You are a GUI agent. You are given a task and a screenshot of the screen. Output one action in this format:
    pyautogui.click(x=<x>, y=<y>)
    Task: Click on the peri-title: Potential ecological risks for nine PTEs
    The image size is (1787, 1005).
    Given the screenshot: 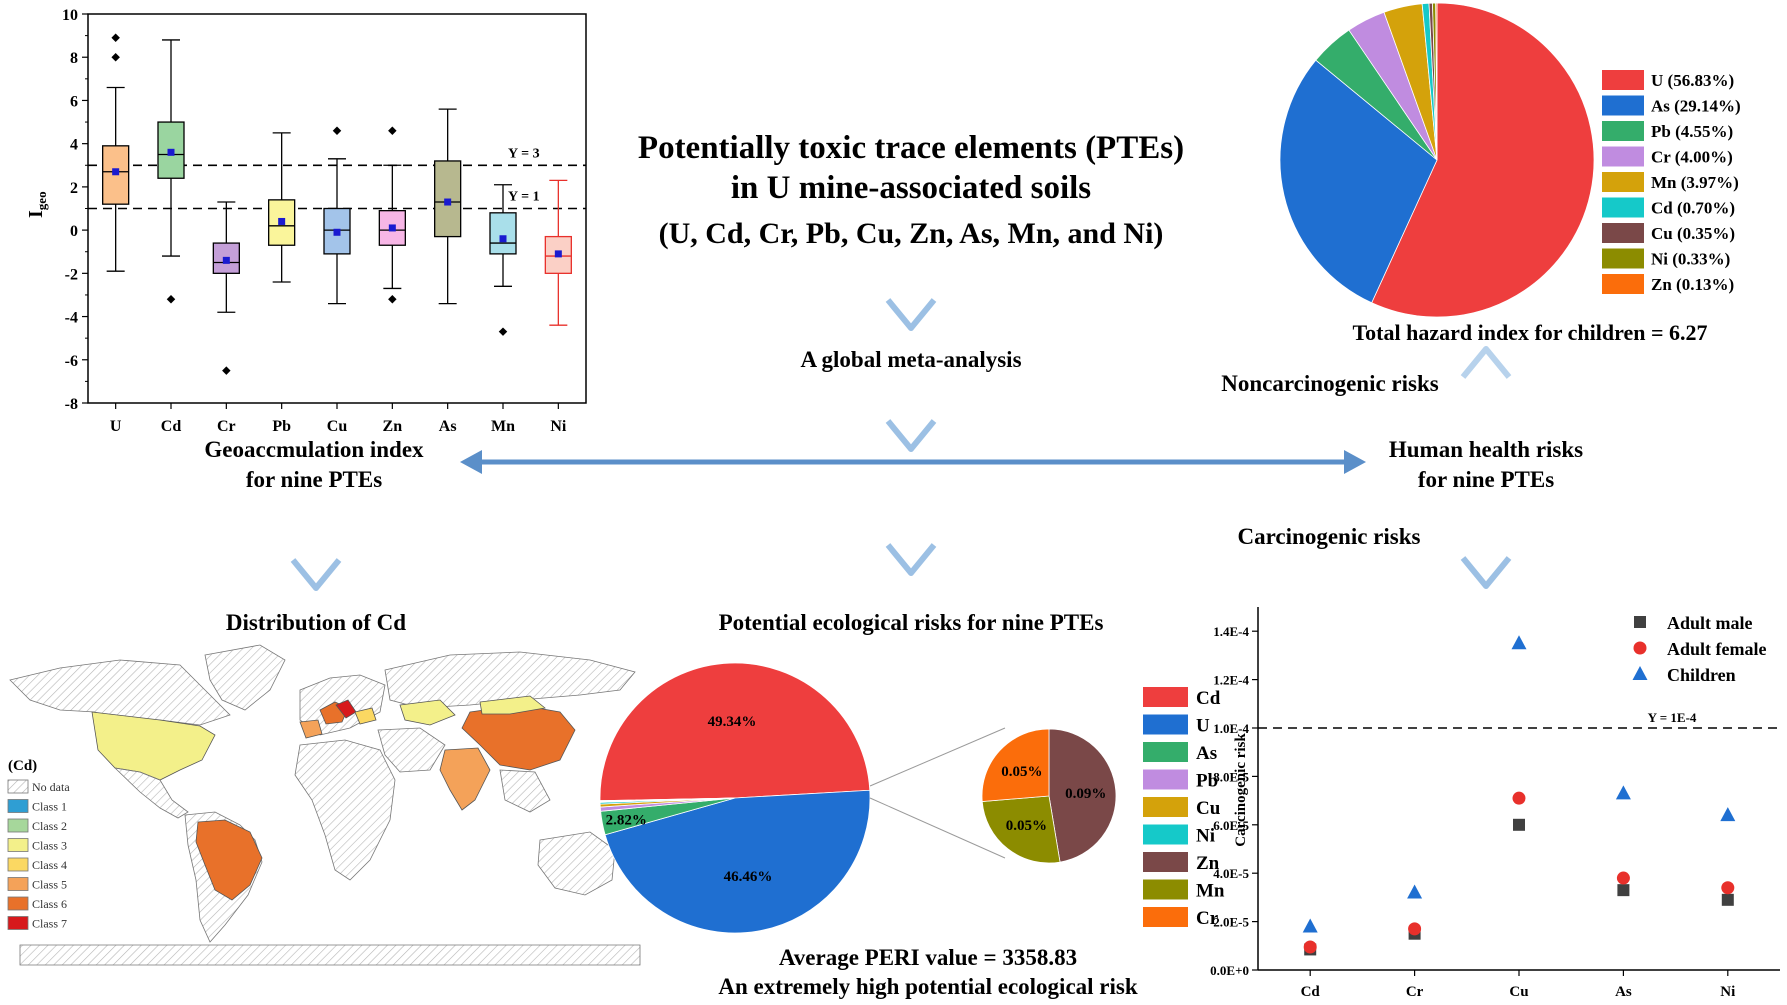 What is the action you would take?
    pyautogui.click(x=911, y=622)
    